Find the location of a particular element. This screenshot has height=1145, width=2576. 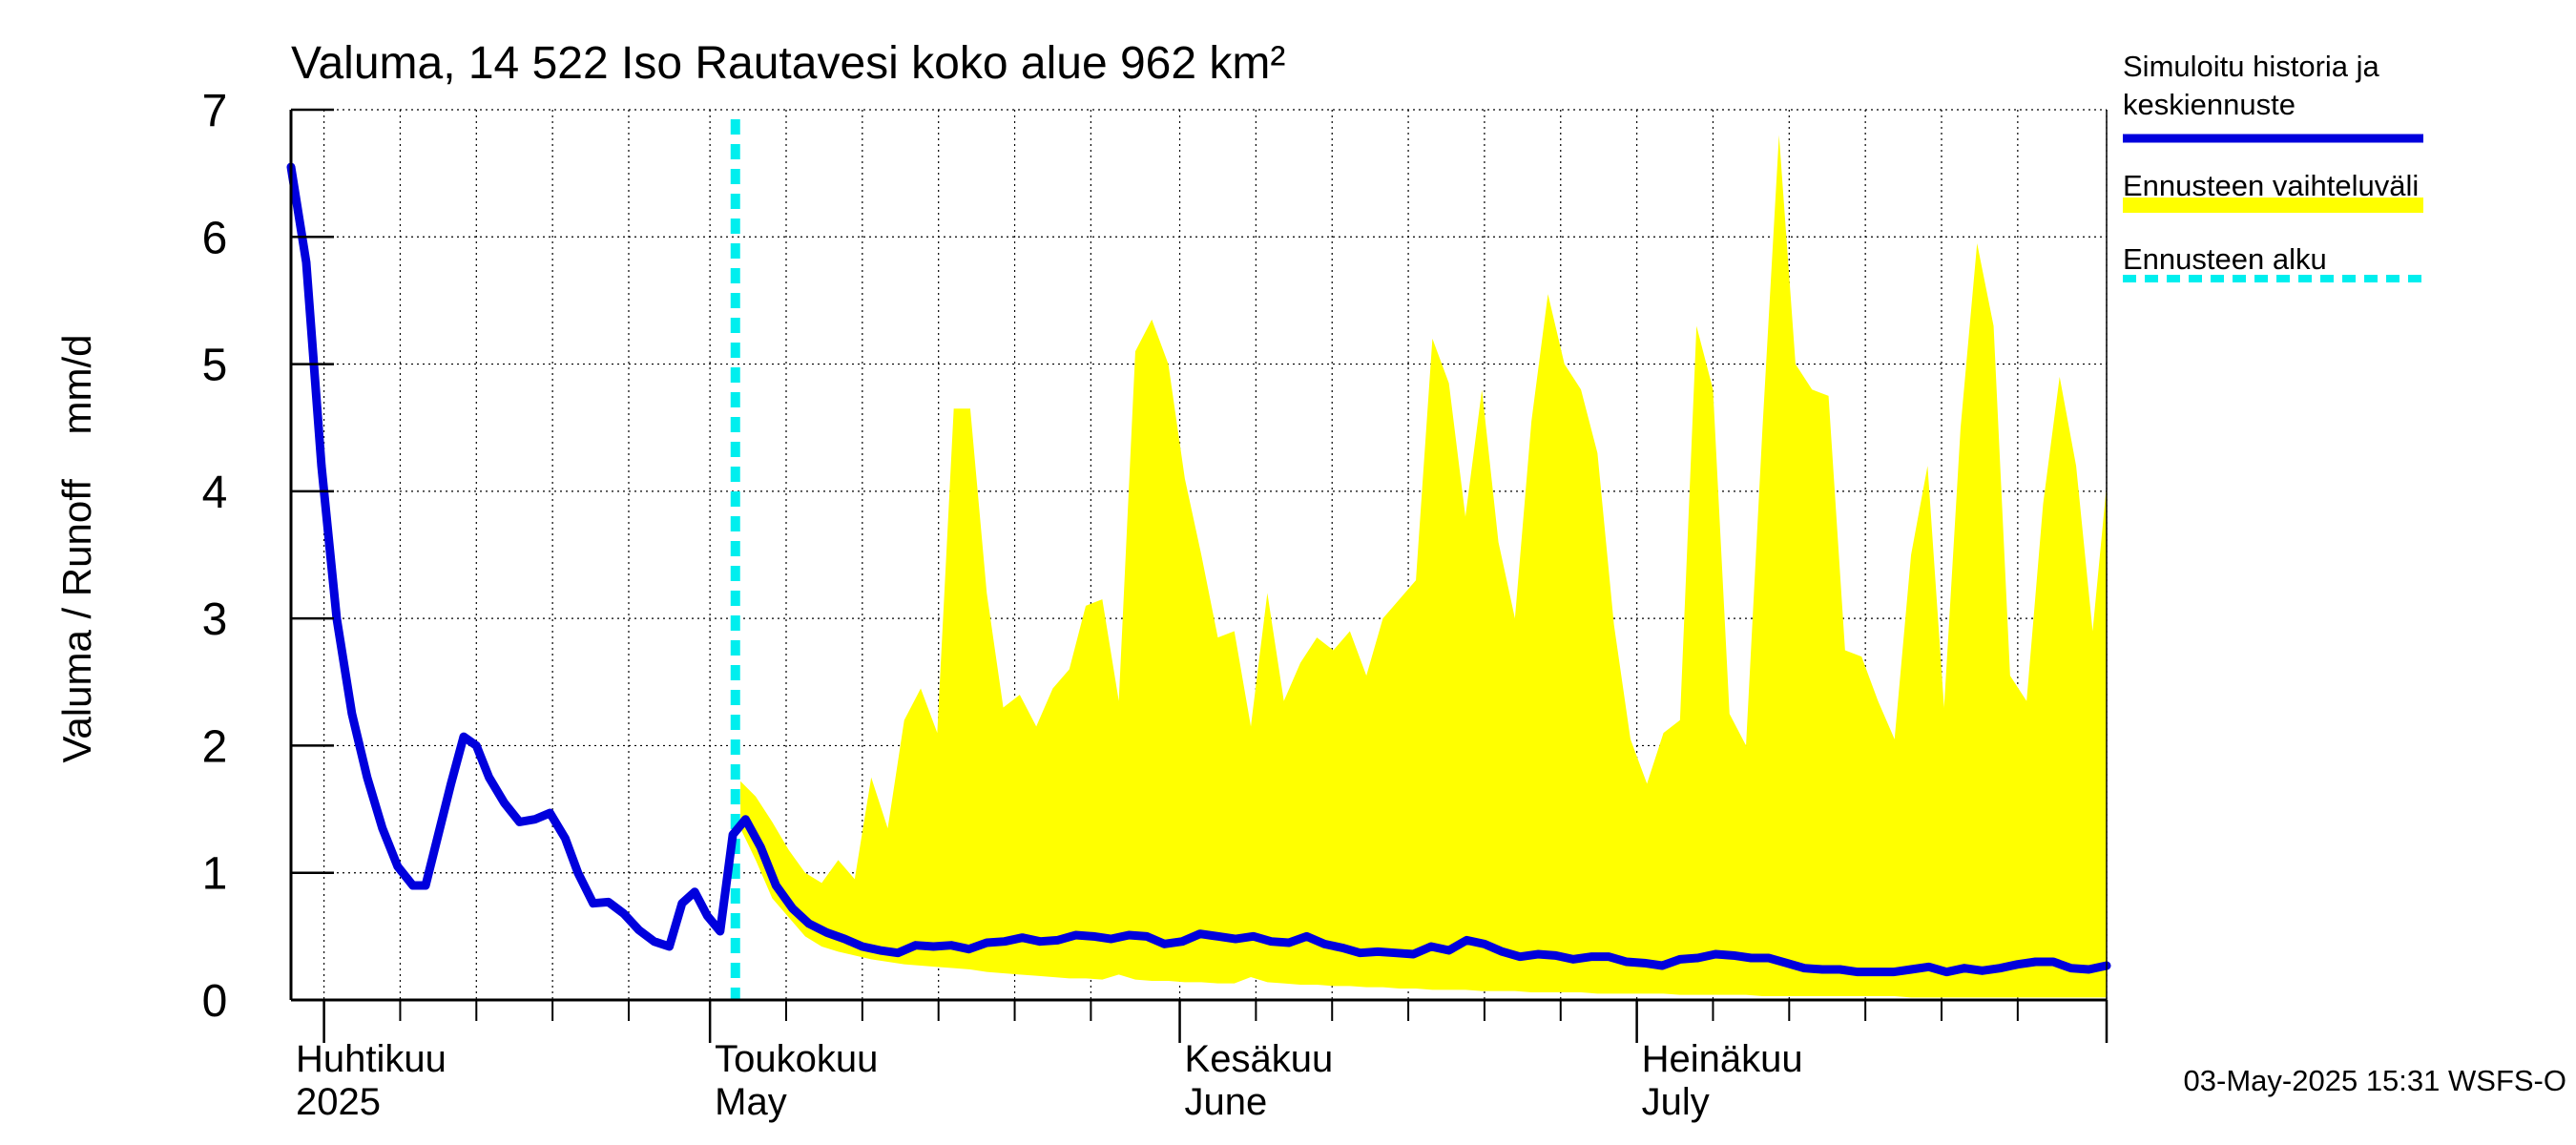

y-tick-label-3: 3 is located at coordinates (215, 620).